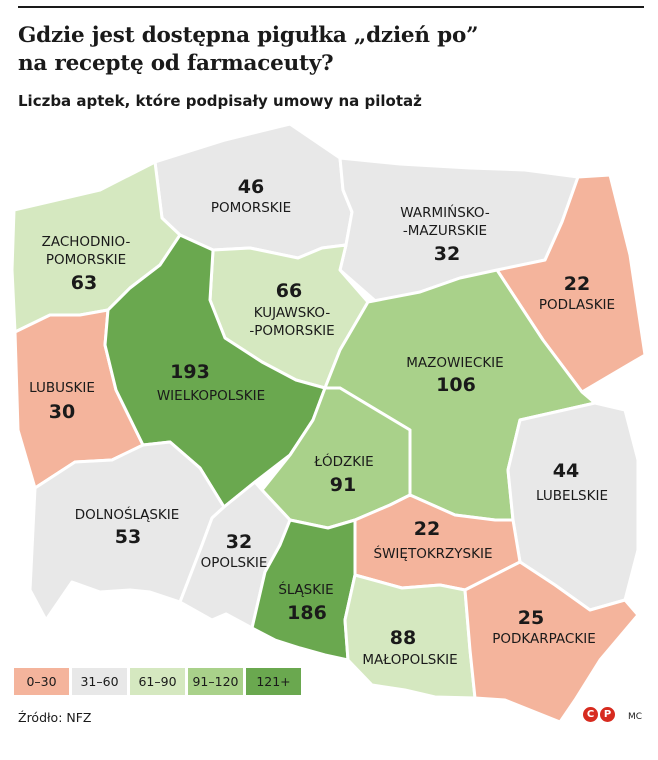 Image resolution: width=658 pixels, height=760 pixels. What do you see at coordinates (127, 514) in the screenshot?
I see `name-dolnoslaskie: DOLNOŚLĄSKIE` at bounding box center [127, 514].